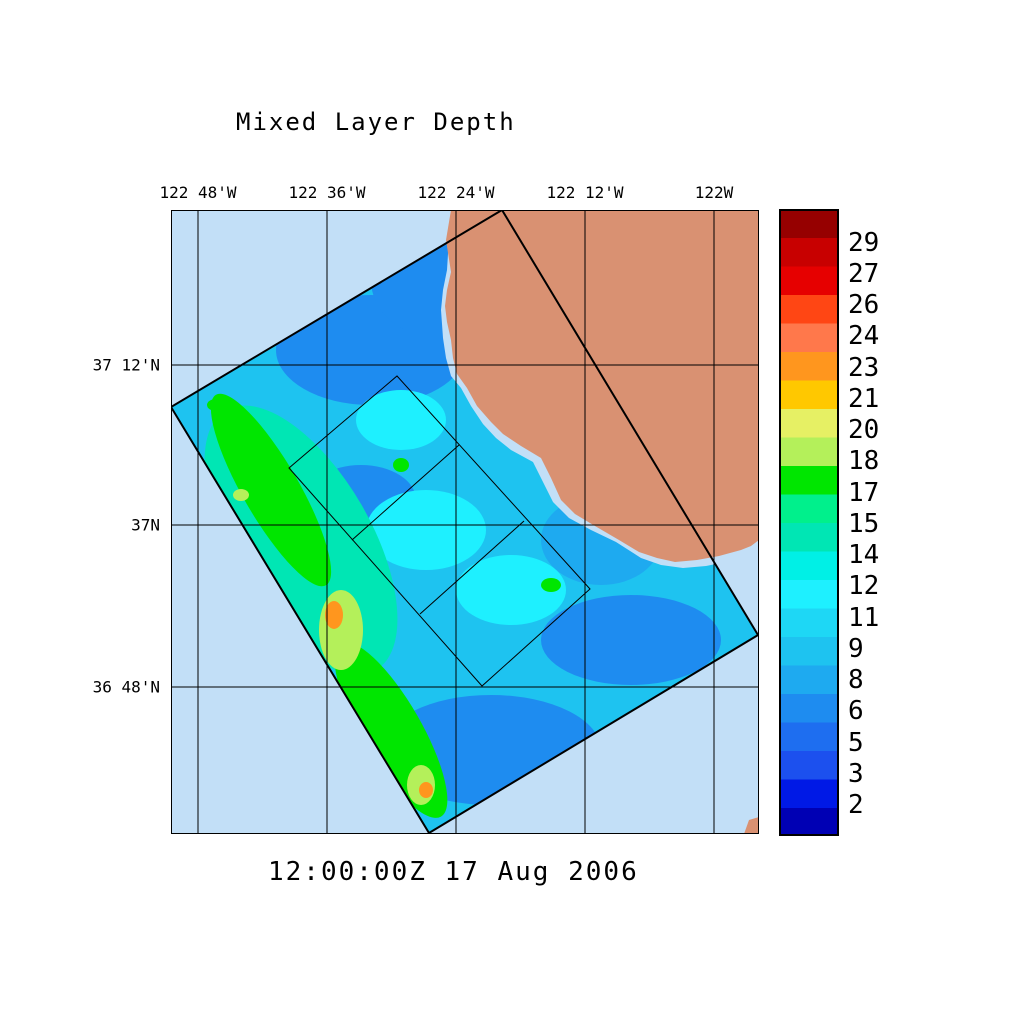  Describe the element at coordinates (864, 398) in the screenshot. I see `colorbar-tick-label: 21` at that location.